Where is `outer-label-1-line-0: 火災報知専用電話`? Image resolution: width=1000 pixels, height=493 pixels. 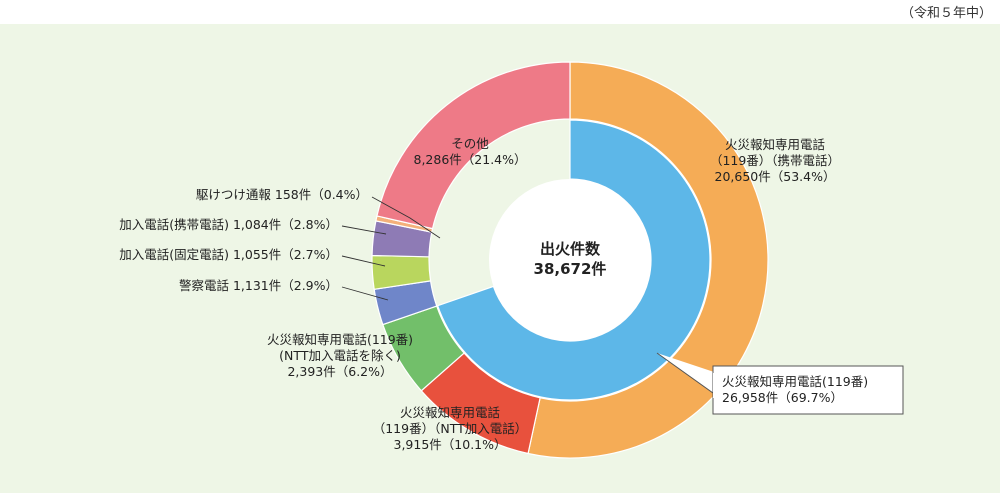
outer-label-1-line-0: 火災報知専用電話 is located at coordinates (450, 412).